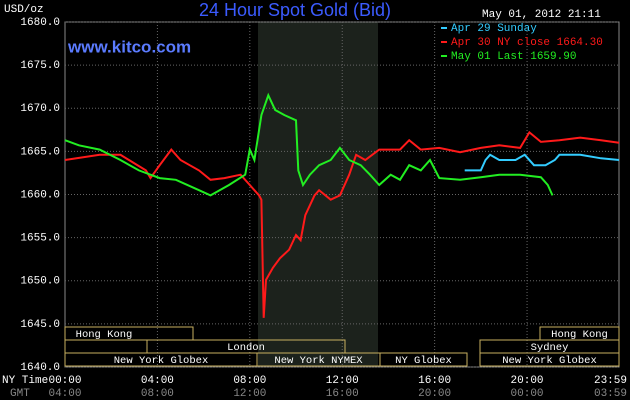 This screenshot has width=630, height=400. I want to click on x2-axis-label: GMT, so click(20, 394).